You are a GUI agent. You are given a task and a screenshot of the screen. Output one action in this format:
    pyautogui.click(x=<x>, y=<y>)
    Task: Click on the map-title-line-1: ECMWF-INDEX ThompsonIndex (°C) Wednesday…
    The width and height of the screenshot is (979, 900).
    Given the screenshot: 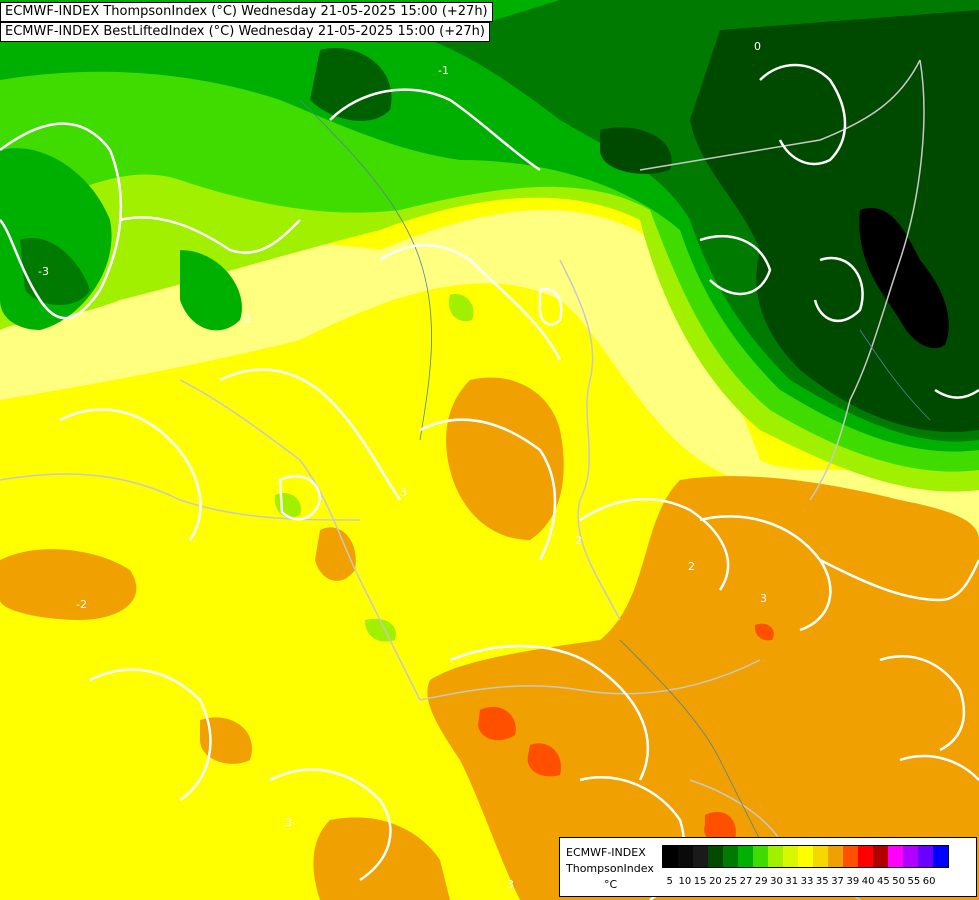 What is the action you would take?
    pyautogui.click(x=246, y=12)
    